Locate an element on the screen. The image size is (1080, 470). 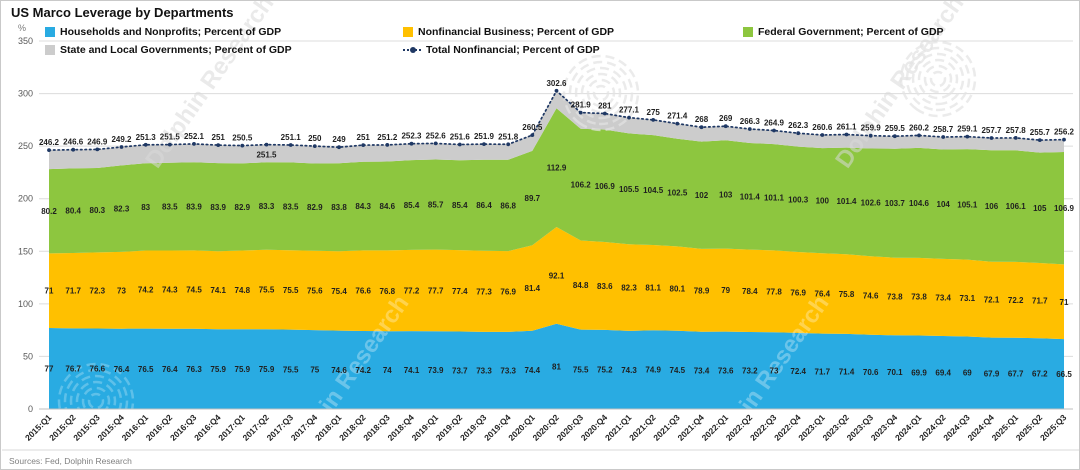
svg-text: 67.2 is located at coordinates (1040, 374).